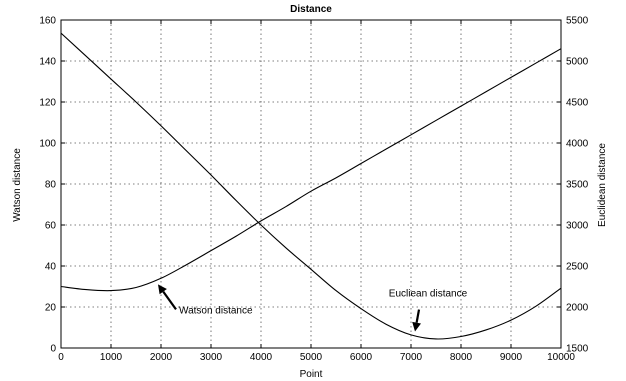  Describe the element at coordinates (577, 103) in the screenshot. I see `y-right-tick-label: 4500` at that location.